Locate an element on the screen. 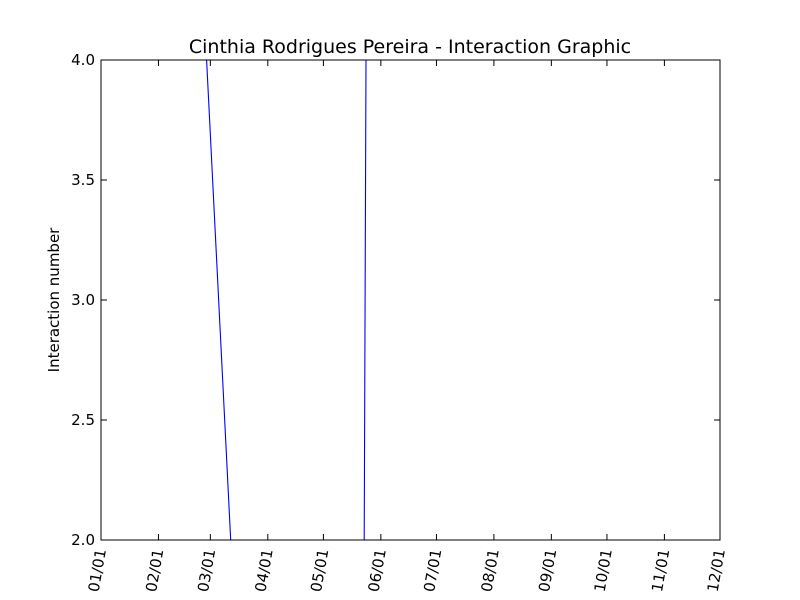 This screenshot has height=600, width=800. y-axis-label: Interaction number is located at coordinates (54, 300).